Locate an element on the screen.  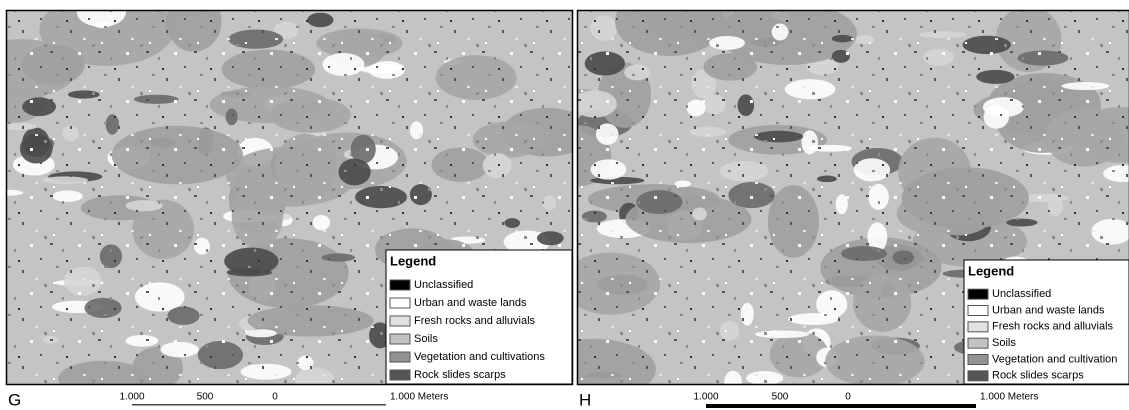
panel-label: G is located at coordinates (14, 399).